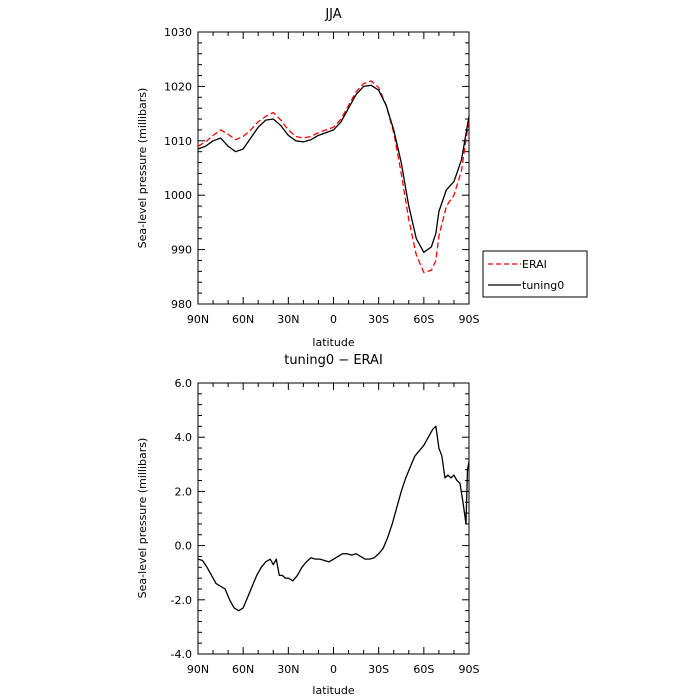 The width and height of the screenshot is (700, 700). Describe the element at coordinates (181, 600) in the screenshot. I see `y-tick-label: -2.0` at that location.